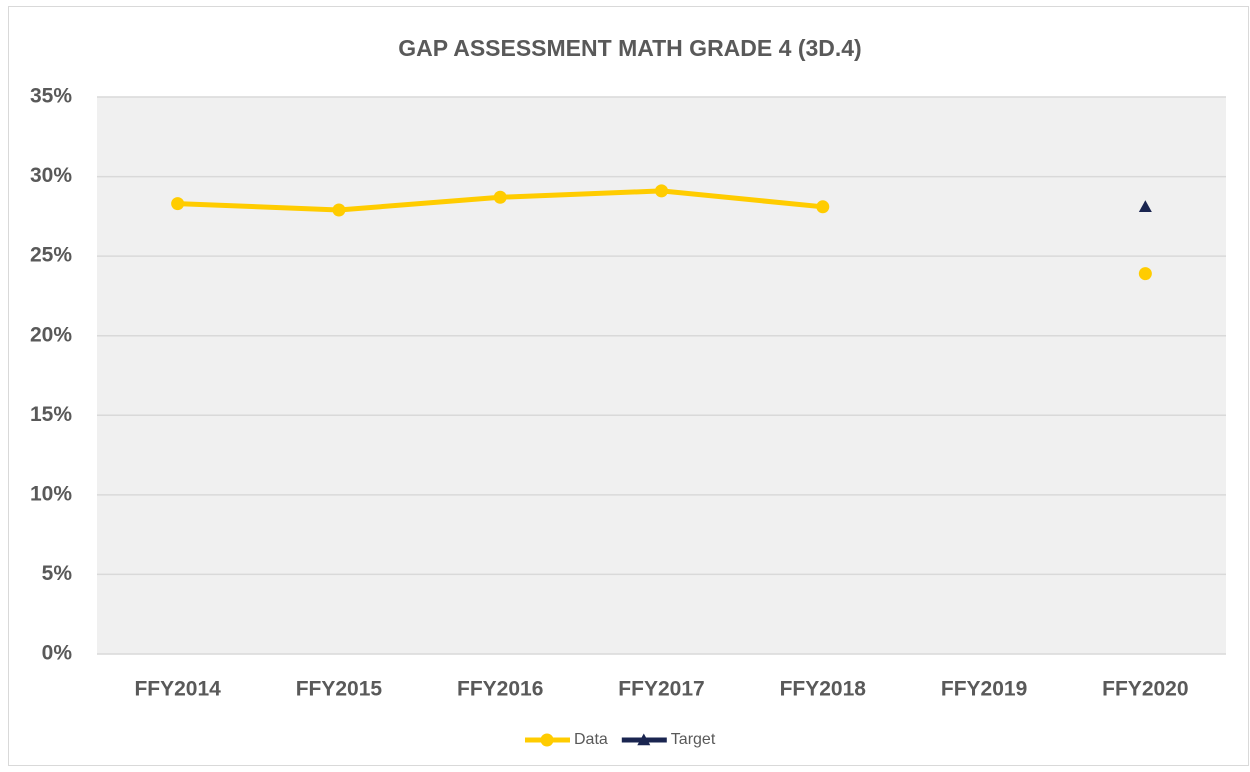 This screenshot has height=772, width=1250. I want to click on y-tick-label: 20%, so click(51, 334).